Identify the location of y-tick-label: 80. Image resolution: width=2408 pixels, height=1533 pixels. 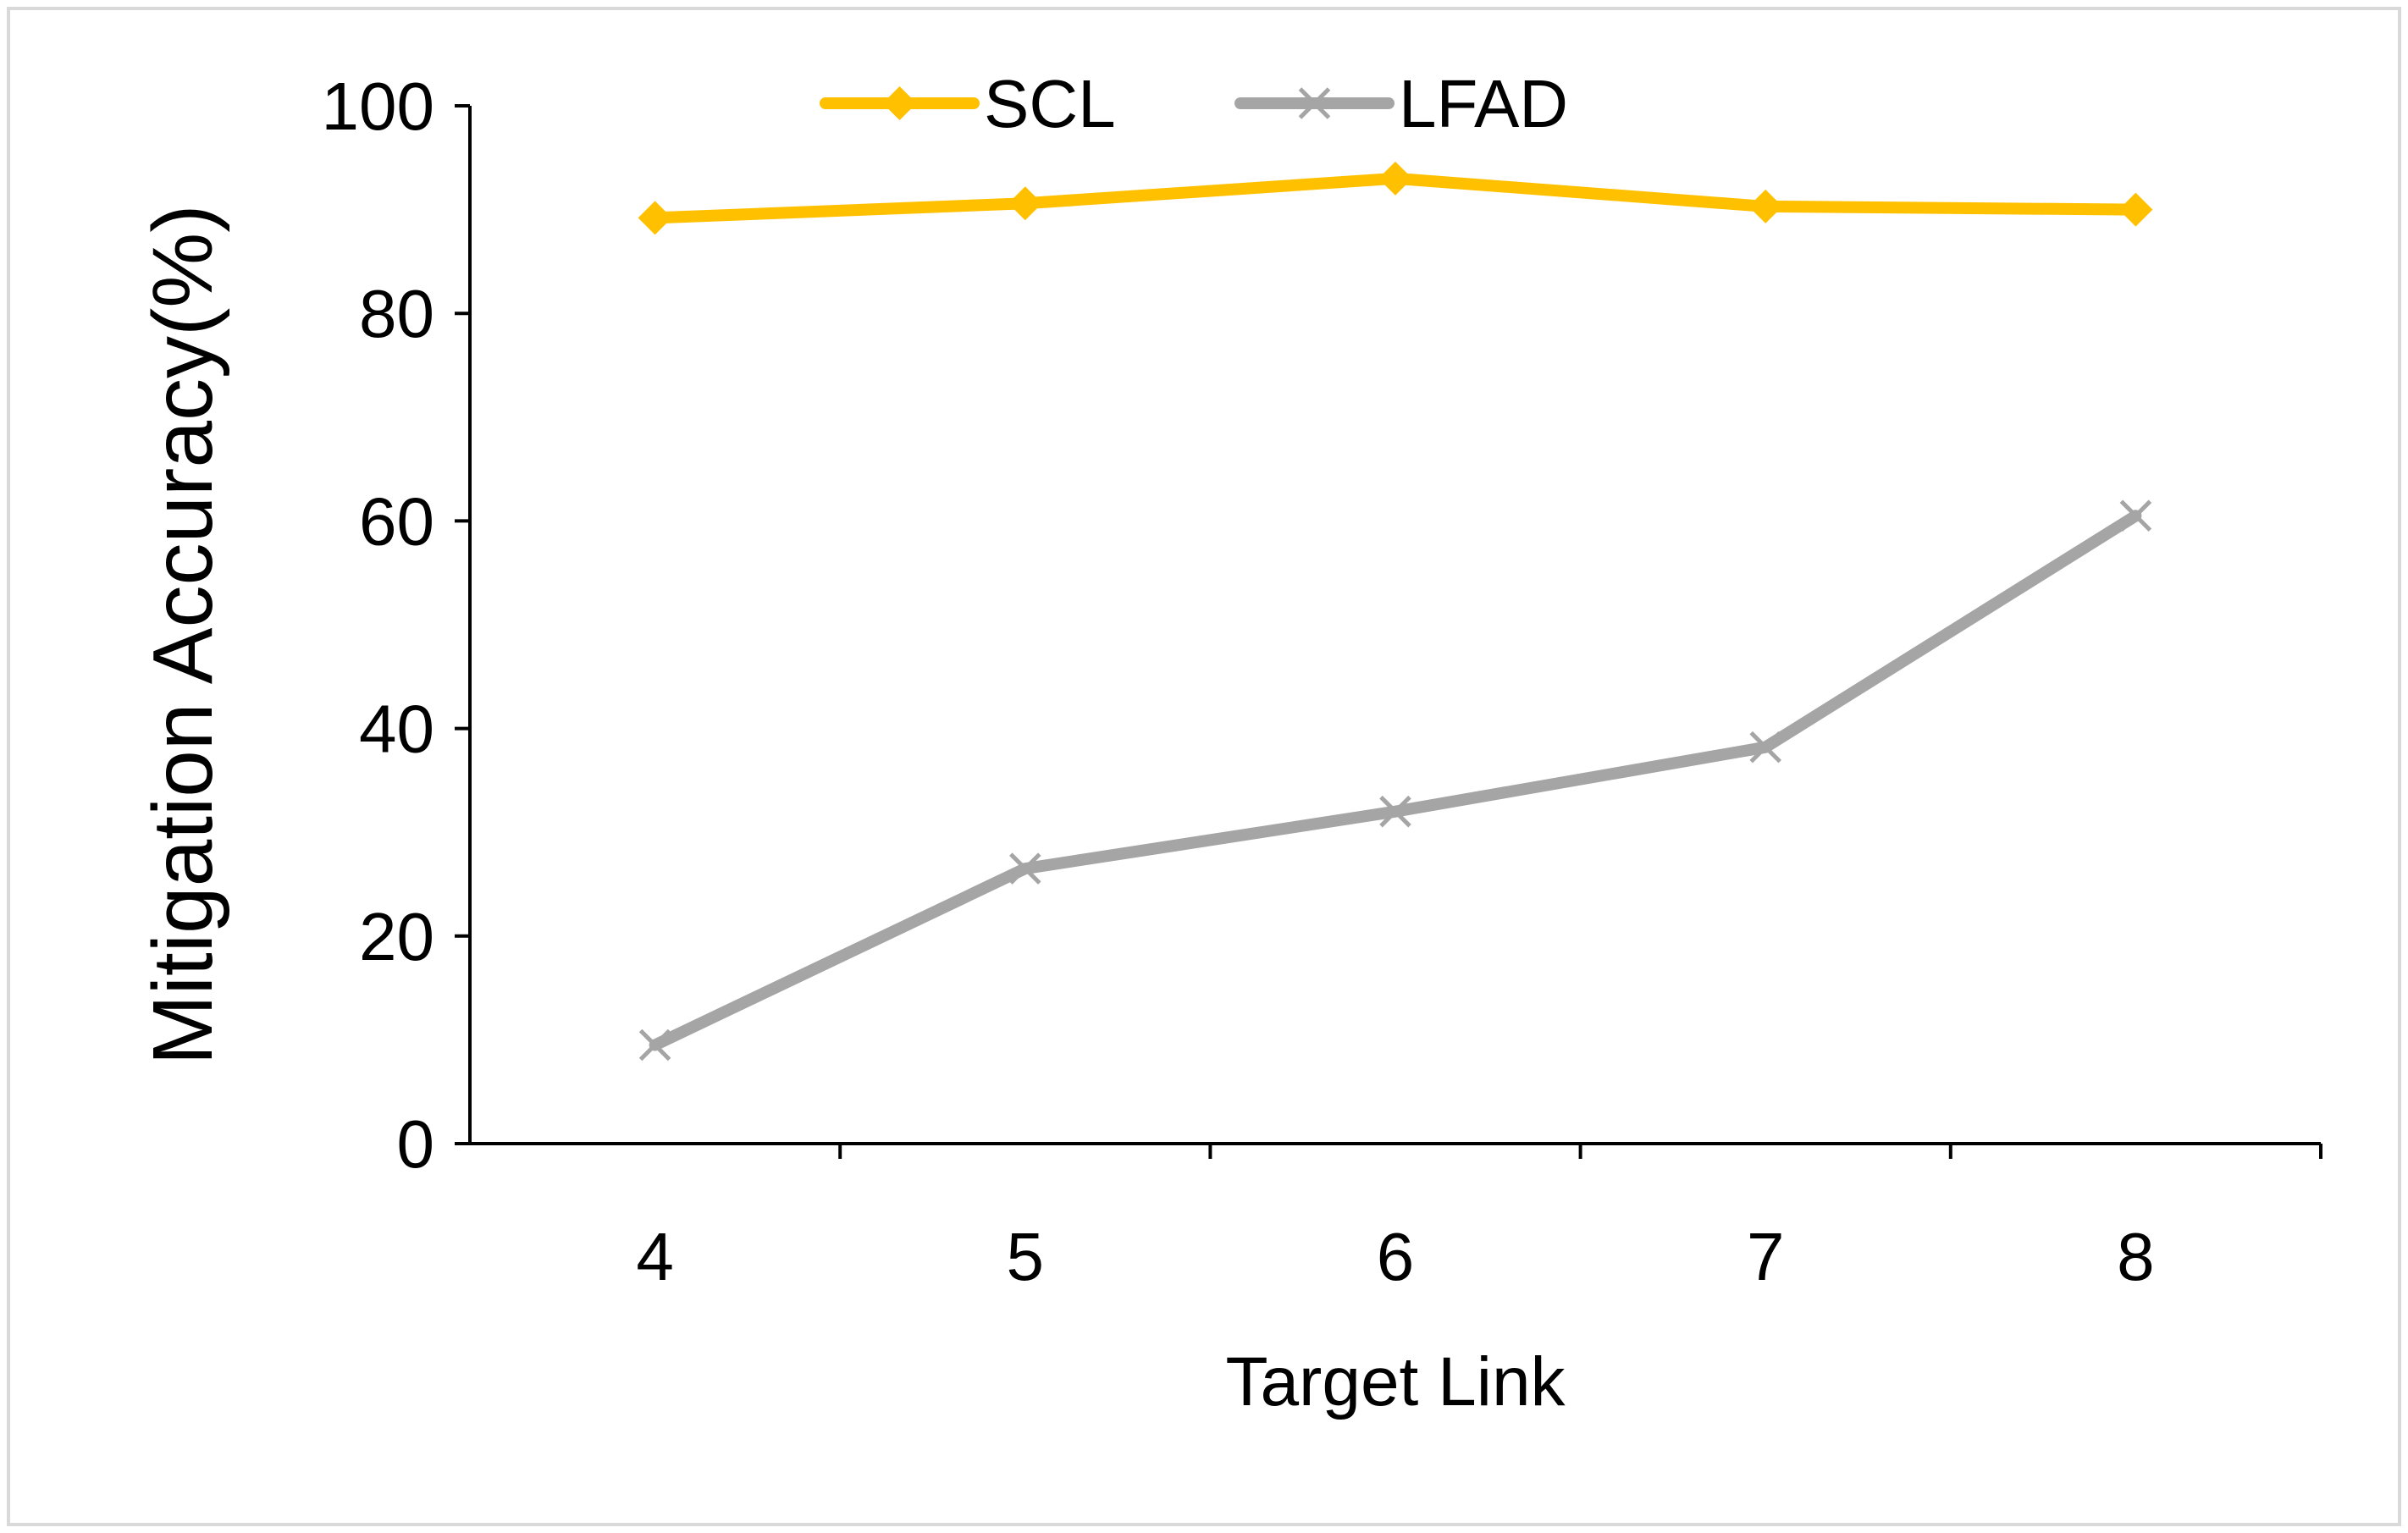
(396, 313).